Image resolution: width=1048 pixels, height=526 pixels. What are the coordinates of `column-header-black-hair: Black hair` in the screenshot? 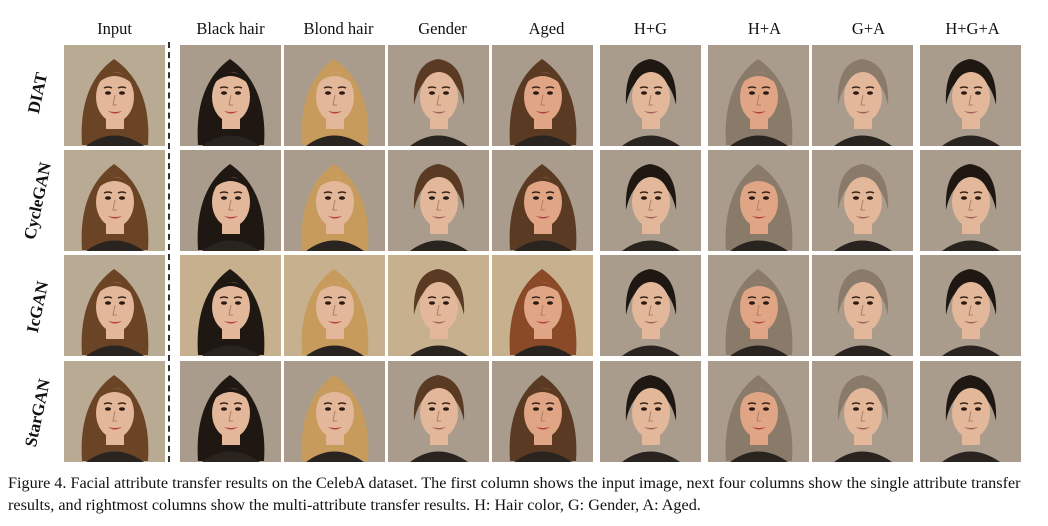 It's located at (230, 28).